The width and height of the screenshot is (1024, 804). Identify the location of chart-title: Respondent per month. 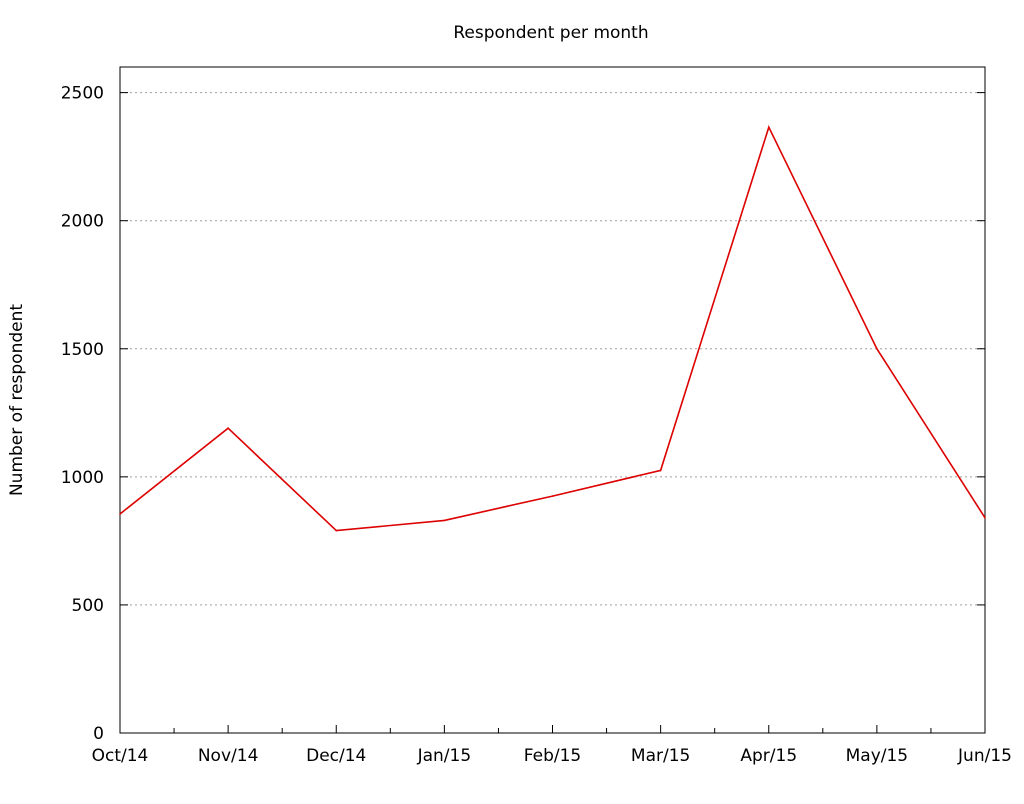
(550, 33).